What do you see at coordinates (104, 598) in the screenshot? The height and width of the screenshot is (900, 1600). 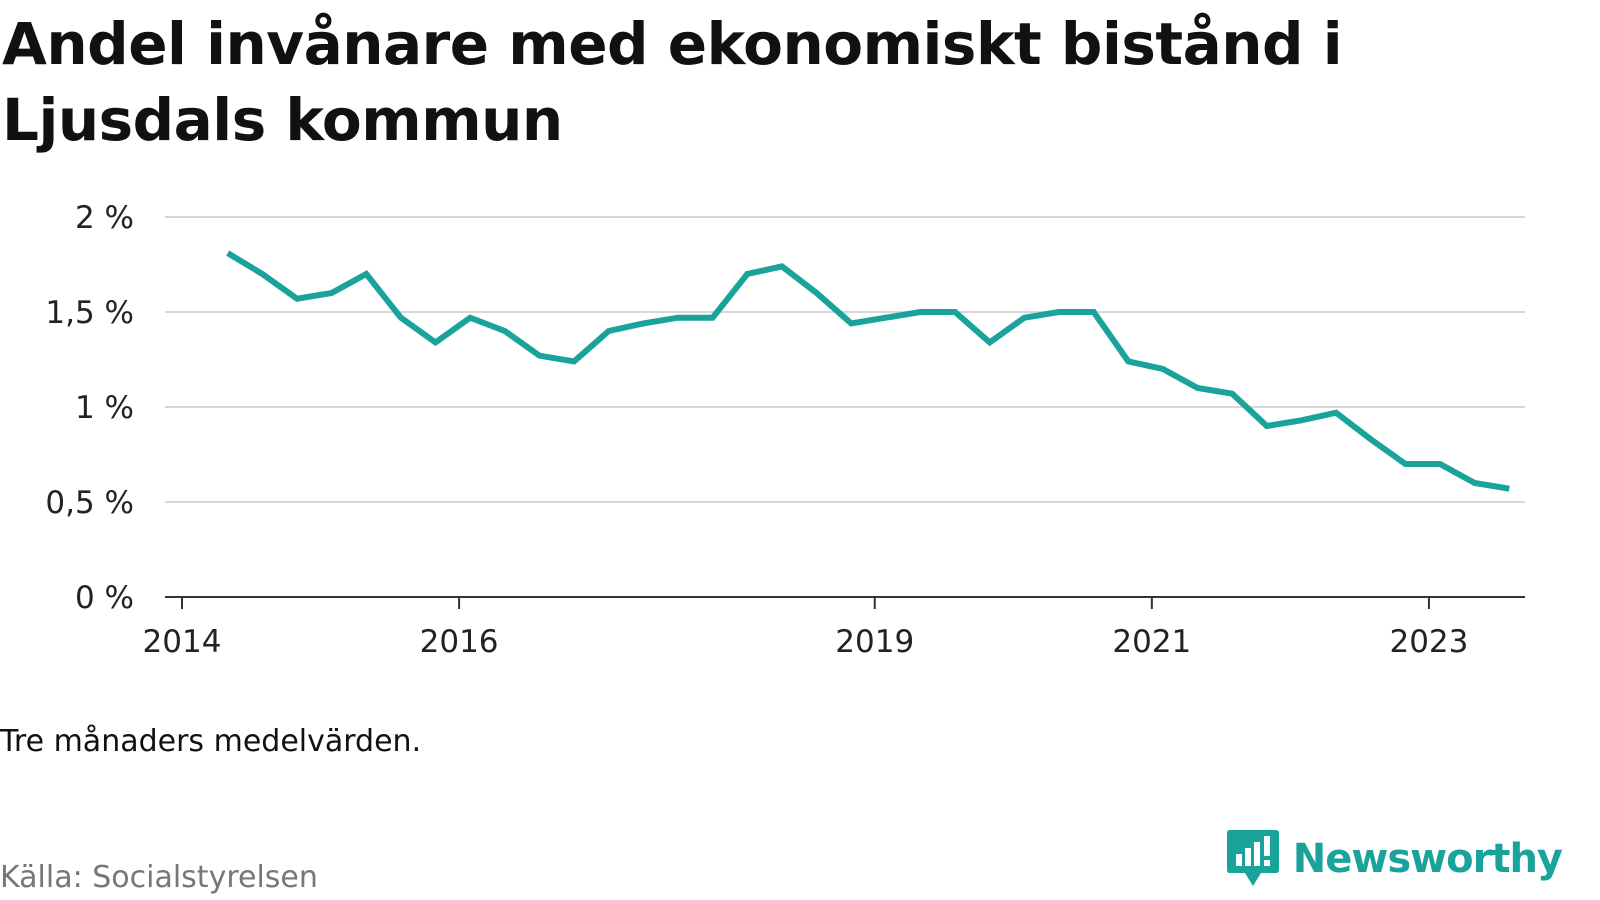 I see `y-tick-label: 0 %` at bounding box center [104, 598].